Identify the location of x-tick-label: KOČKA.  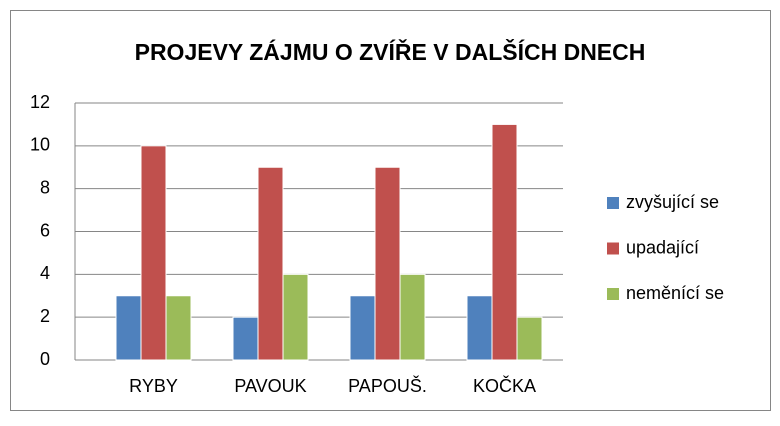
(504, 385).